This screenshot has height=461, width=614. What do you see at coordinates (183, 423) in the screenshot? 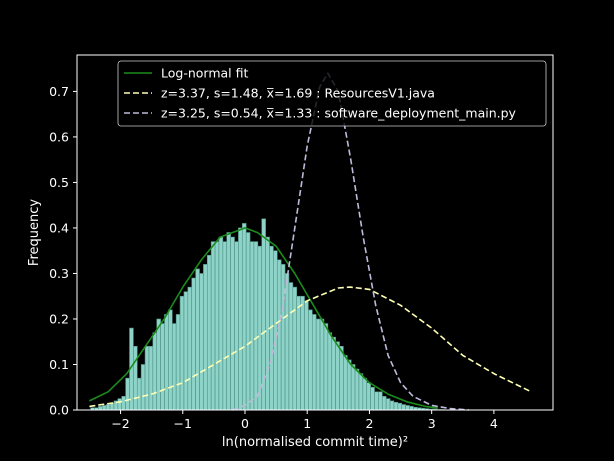
I see `x-tick-label: −1` at bounding box center [183, 423].